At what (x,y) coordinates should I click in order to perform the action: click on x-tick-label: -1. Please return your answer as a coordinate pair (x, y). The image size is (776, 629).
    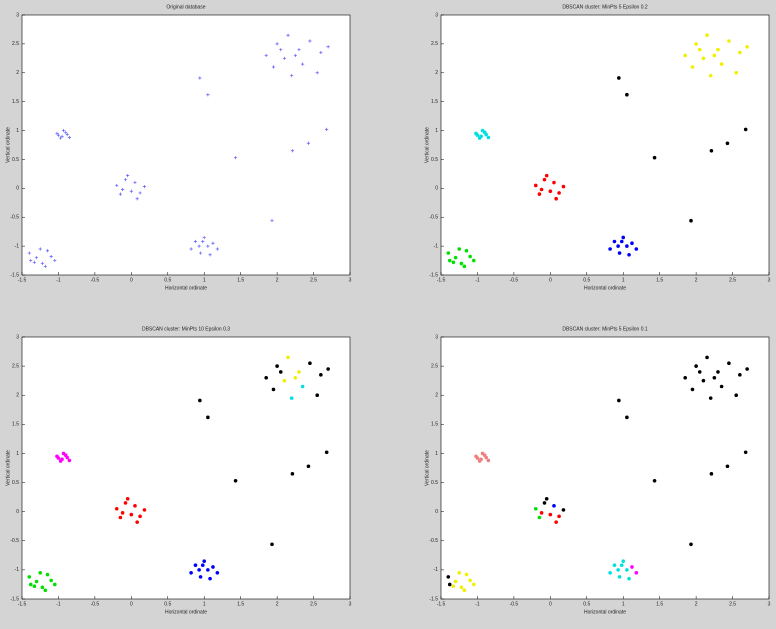
    Looking at the image, I should click on (477, 280).